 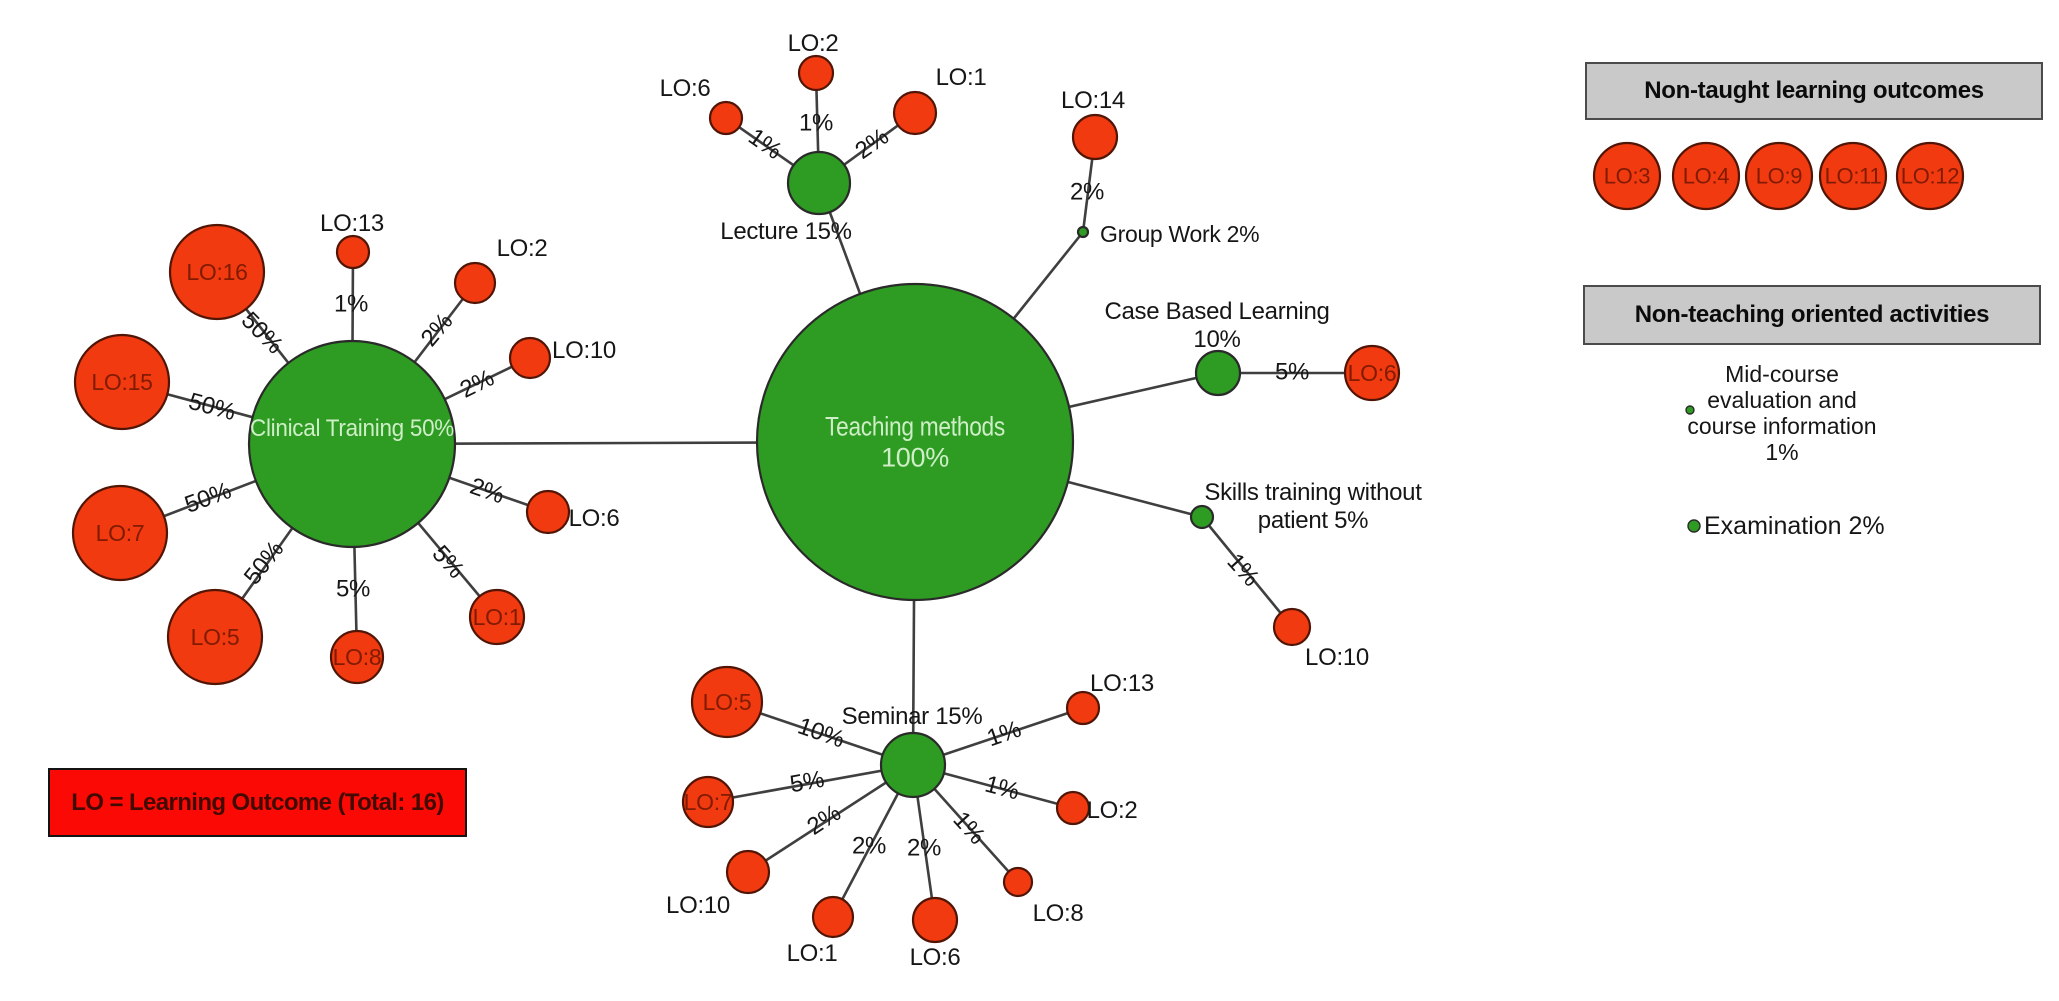 What do you see at coordinates (685, 88) in the screenshot?
I see `node-label-lo6l: LO:6` at bounding box center [685, 88].